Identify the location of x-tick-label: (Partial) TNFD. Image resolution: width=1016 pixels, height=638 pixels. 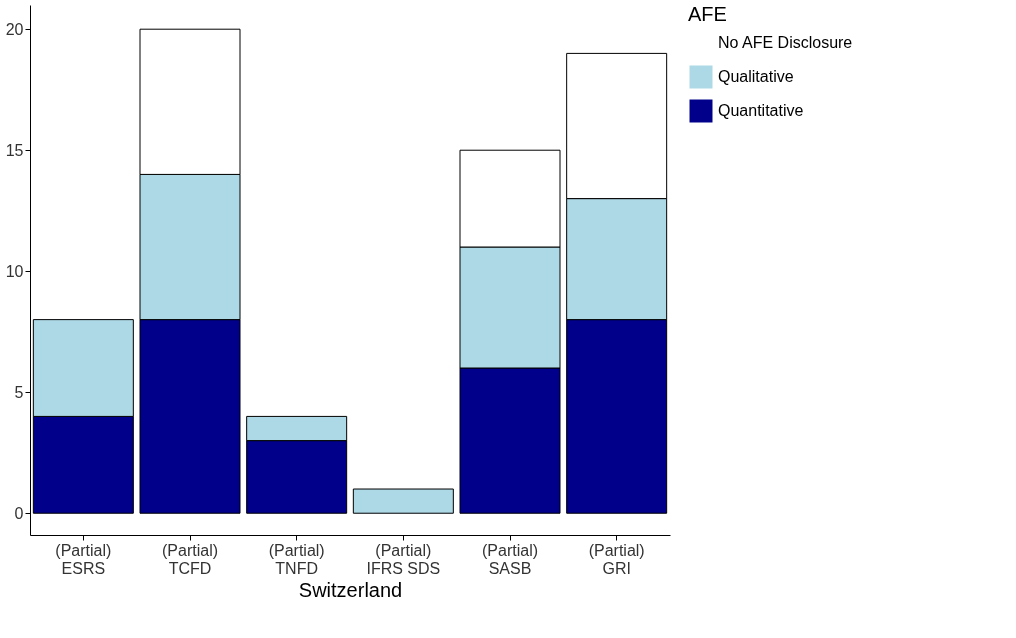
(296, 559).